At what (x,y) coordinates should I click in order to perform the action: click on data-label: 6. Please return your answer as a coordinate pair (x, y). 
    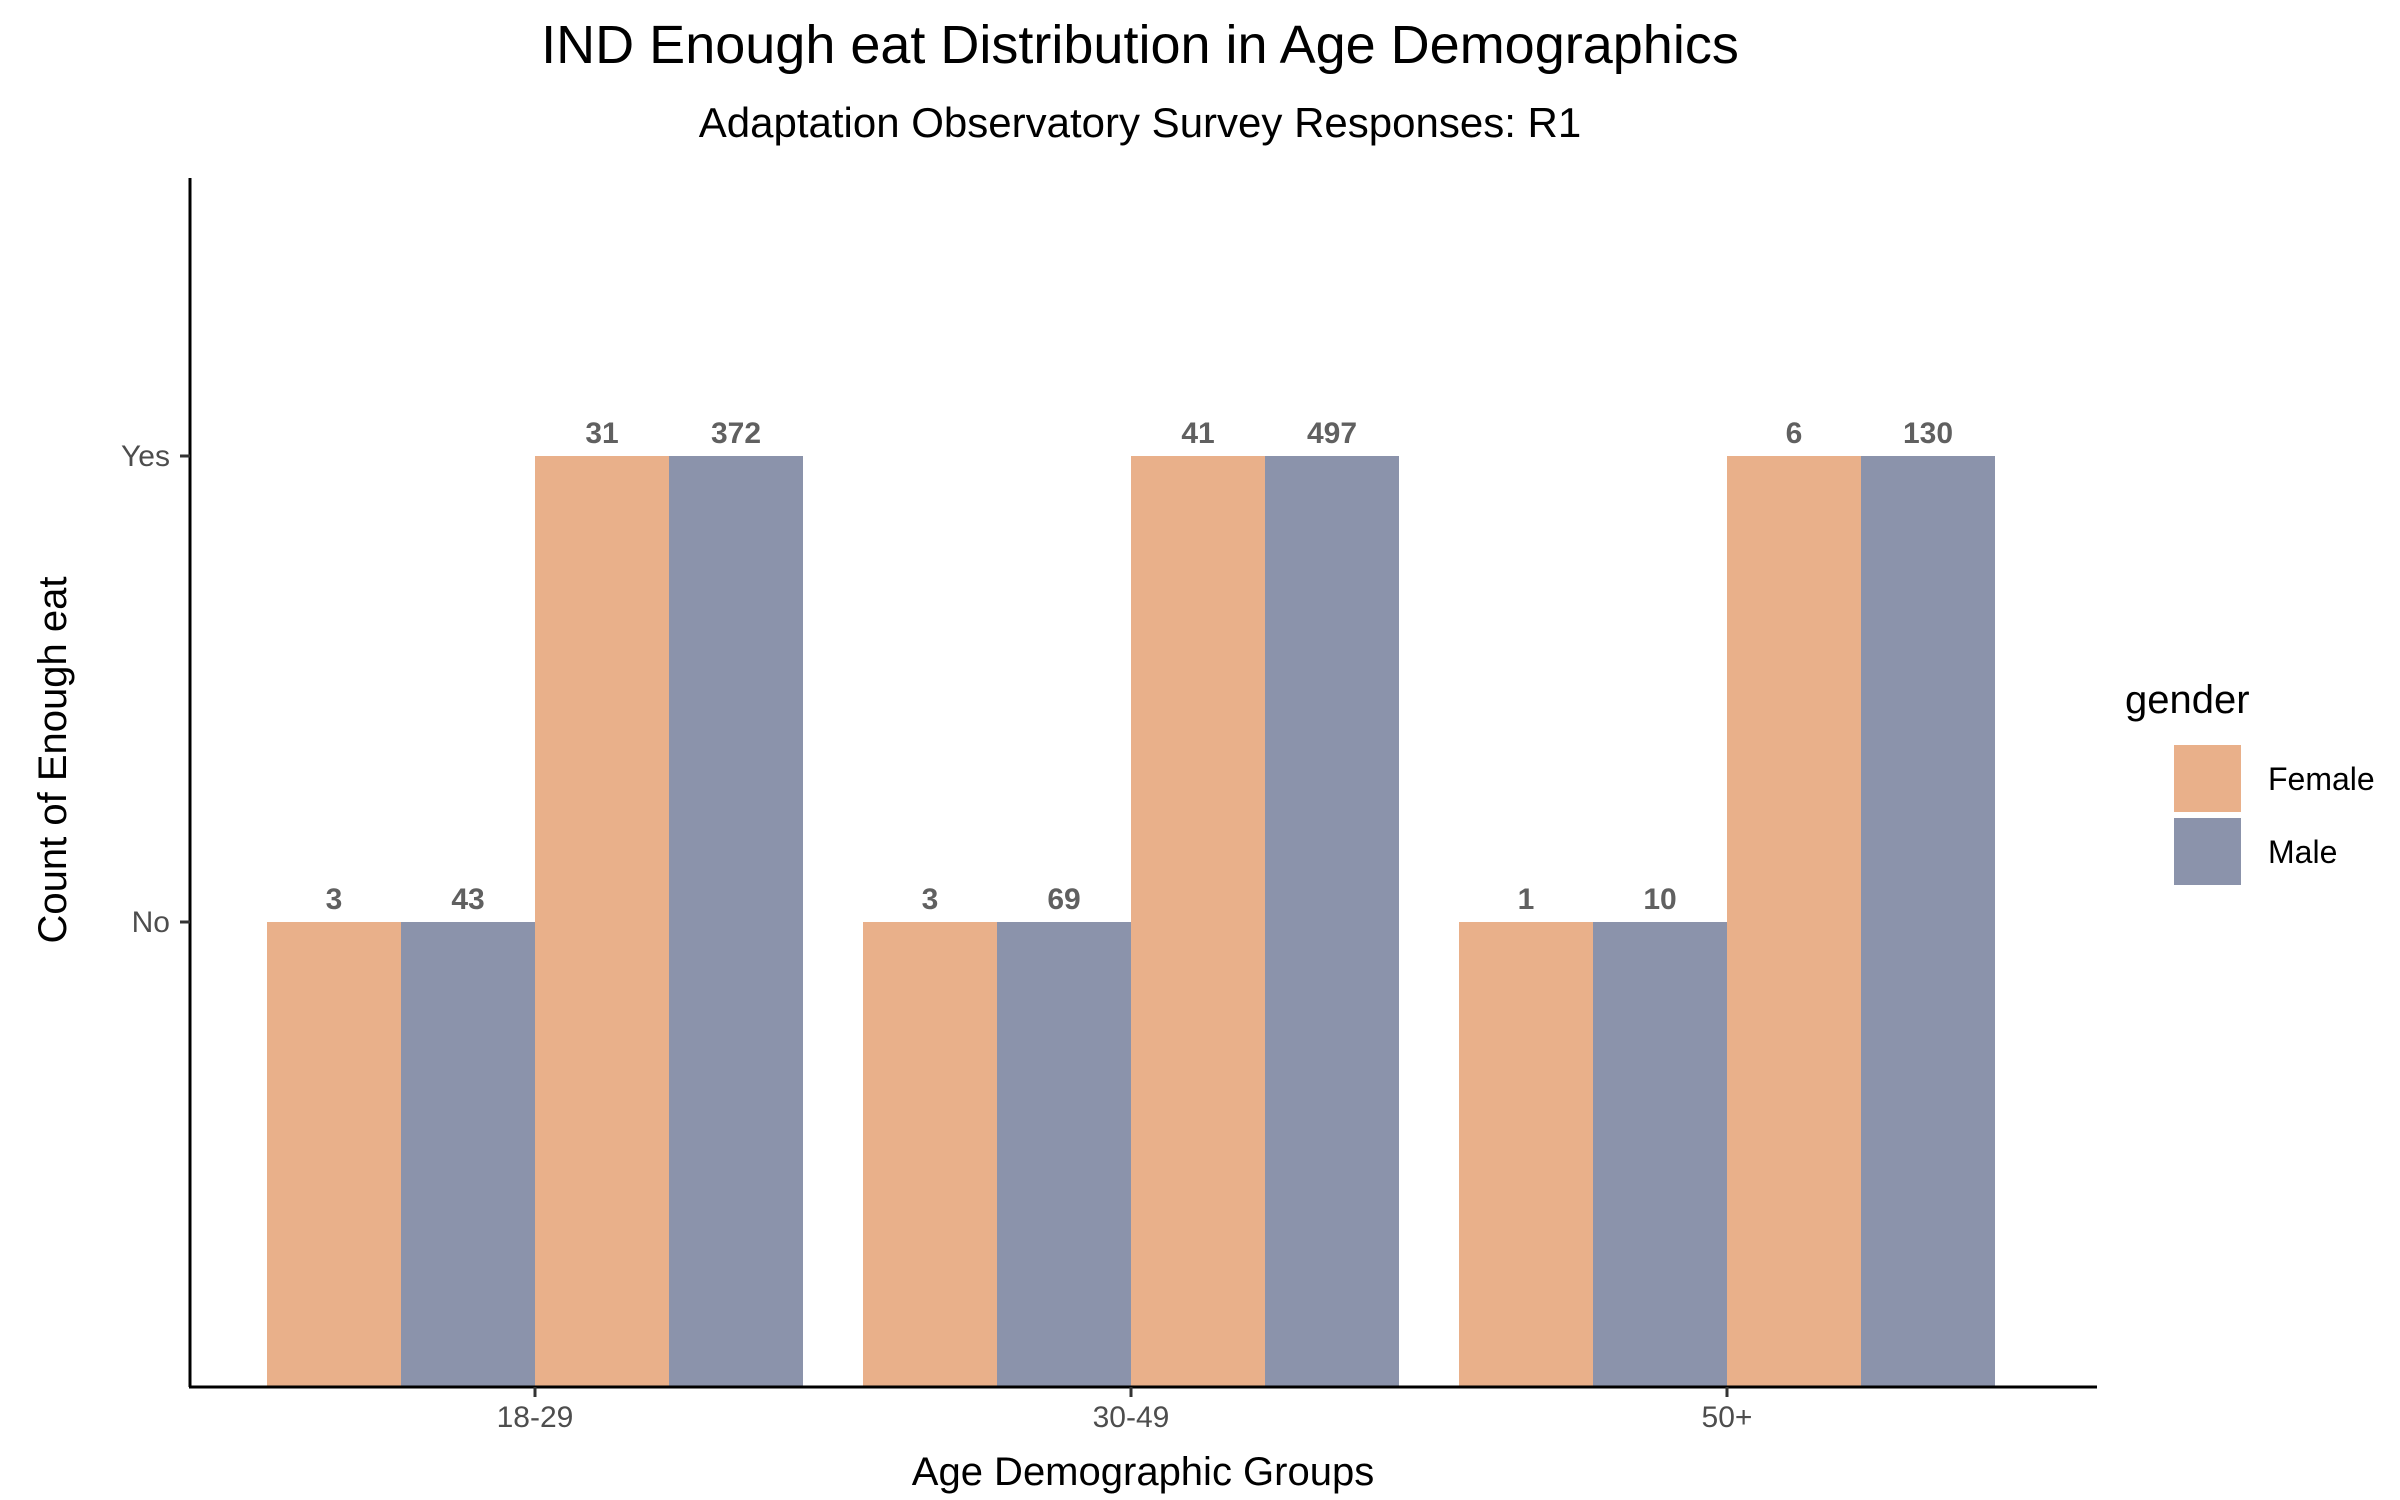
    Looking at the image, I should click on (1794, 433).